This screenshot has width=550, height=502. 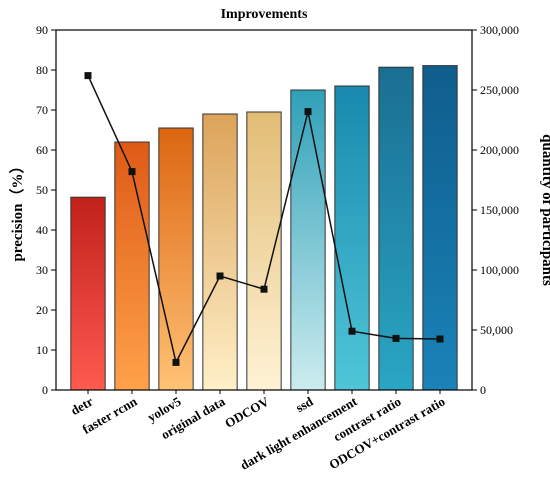 I want to click on y2-axis-title: quantity of participants, so click(x=544, y=210).